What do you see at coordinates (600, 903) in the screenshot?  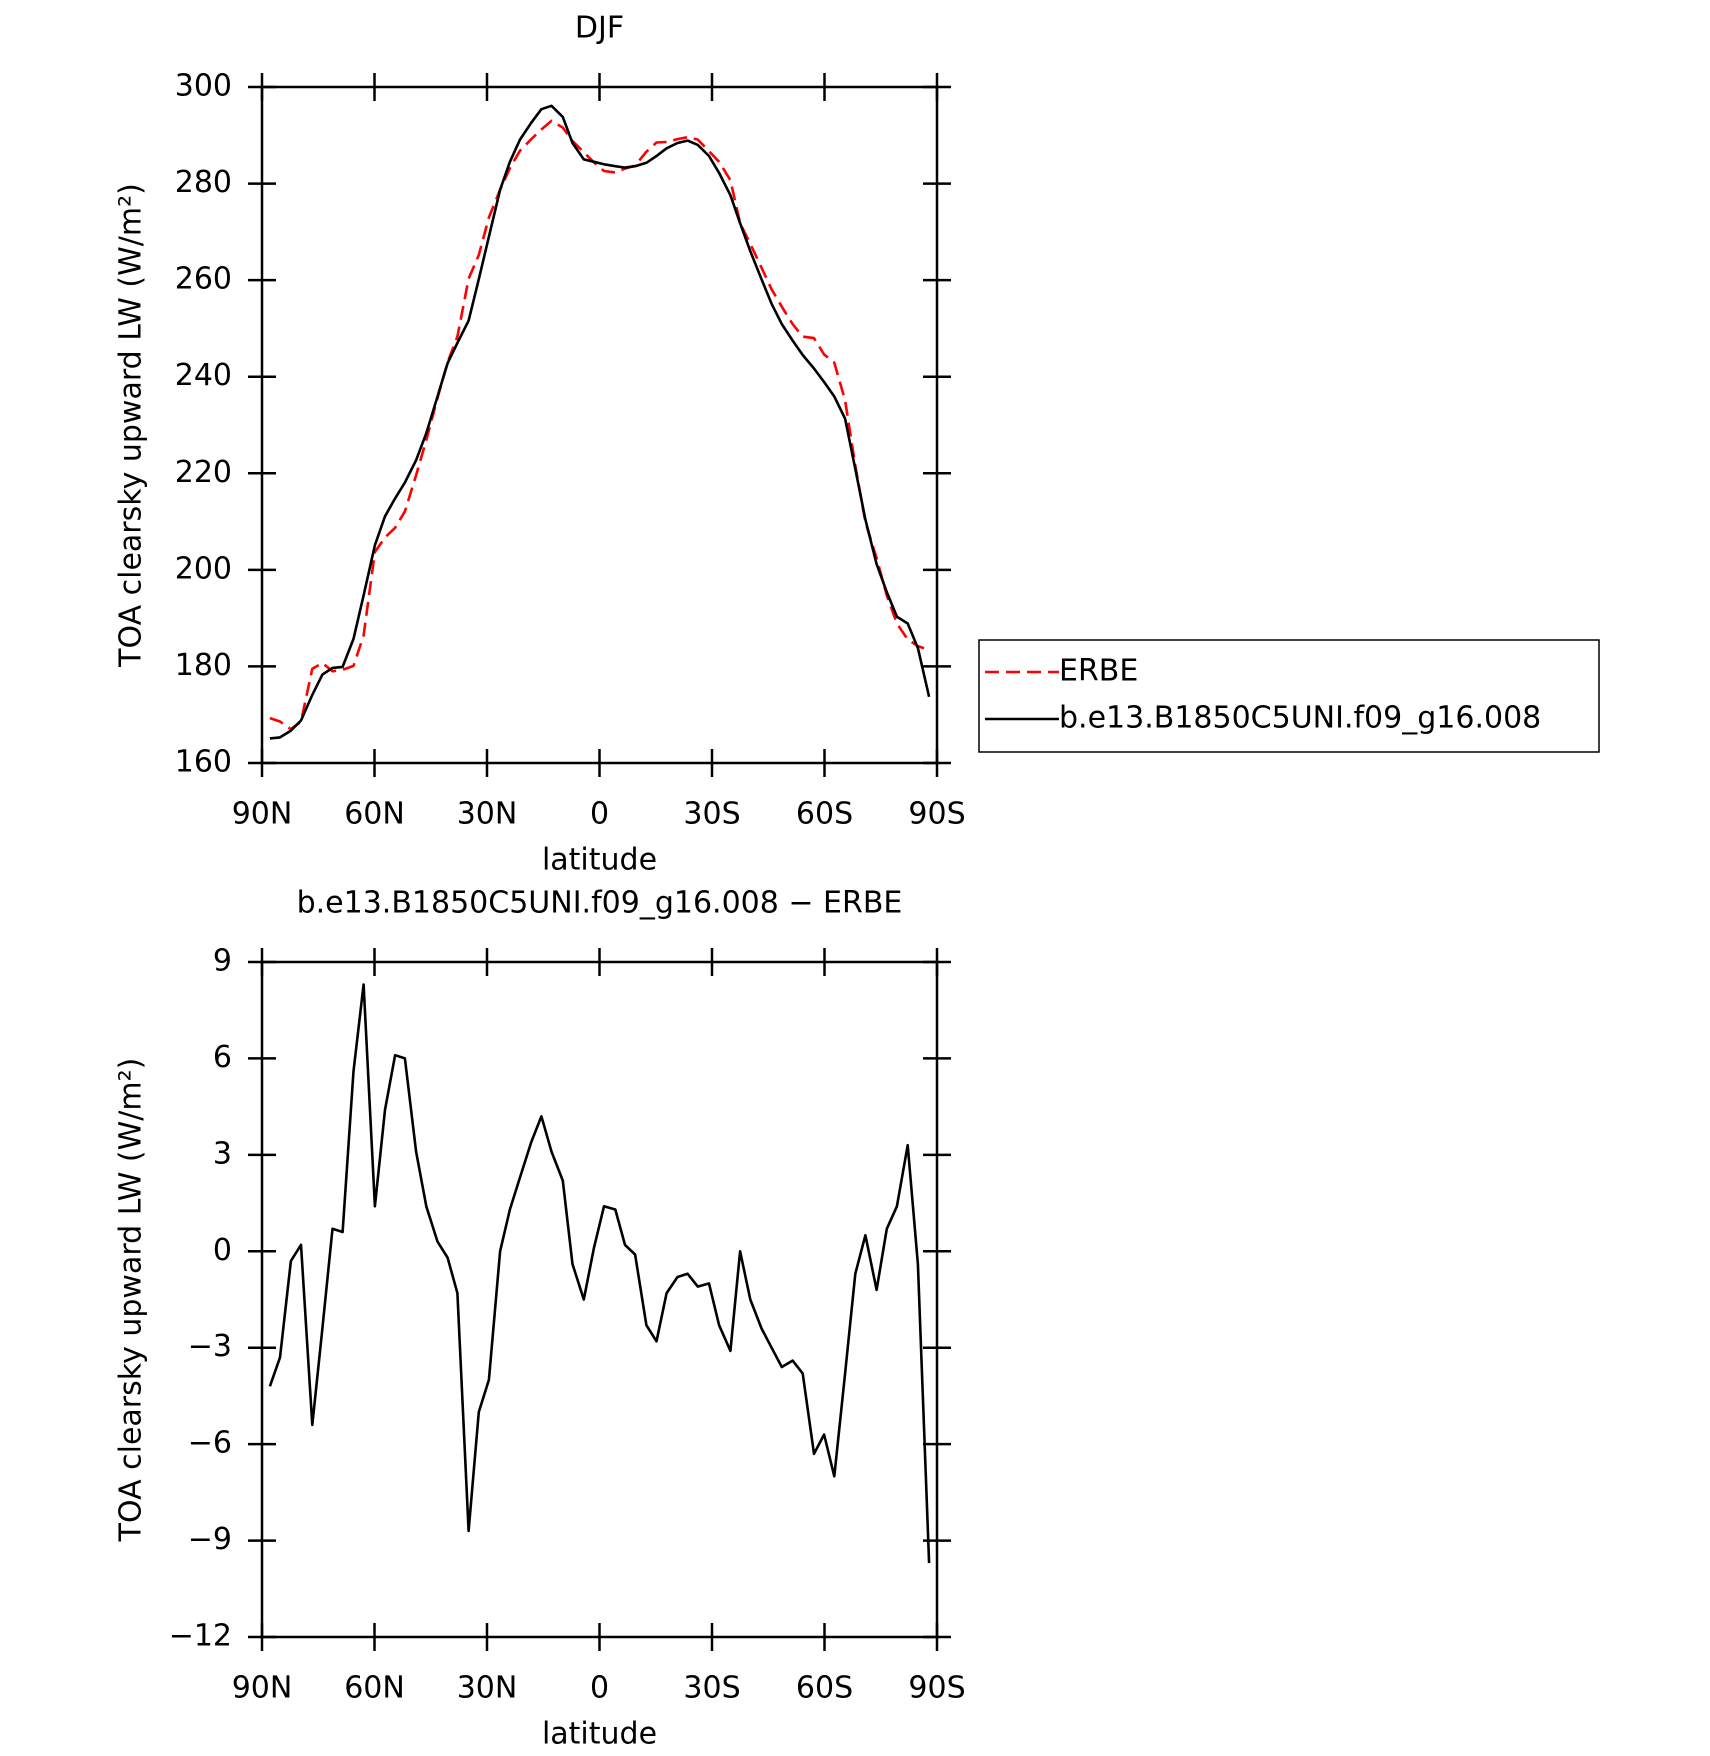 I see `chart-title: b.e13.B1850C5UNI.f09_g16.008 − ERBE` at bounding box center [600, 903].